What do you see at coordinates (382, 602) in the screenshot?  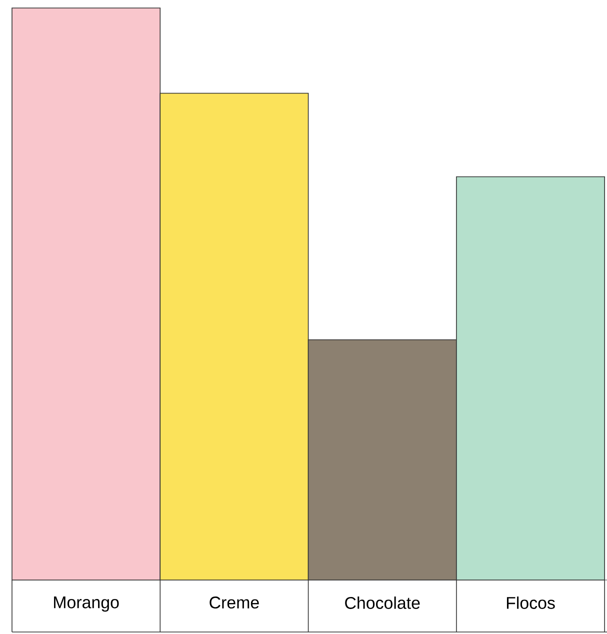 I see `x-tick-label: Chocolate` at bounding box center [382, 602].